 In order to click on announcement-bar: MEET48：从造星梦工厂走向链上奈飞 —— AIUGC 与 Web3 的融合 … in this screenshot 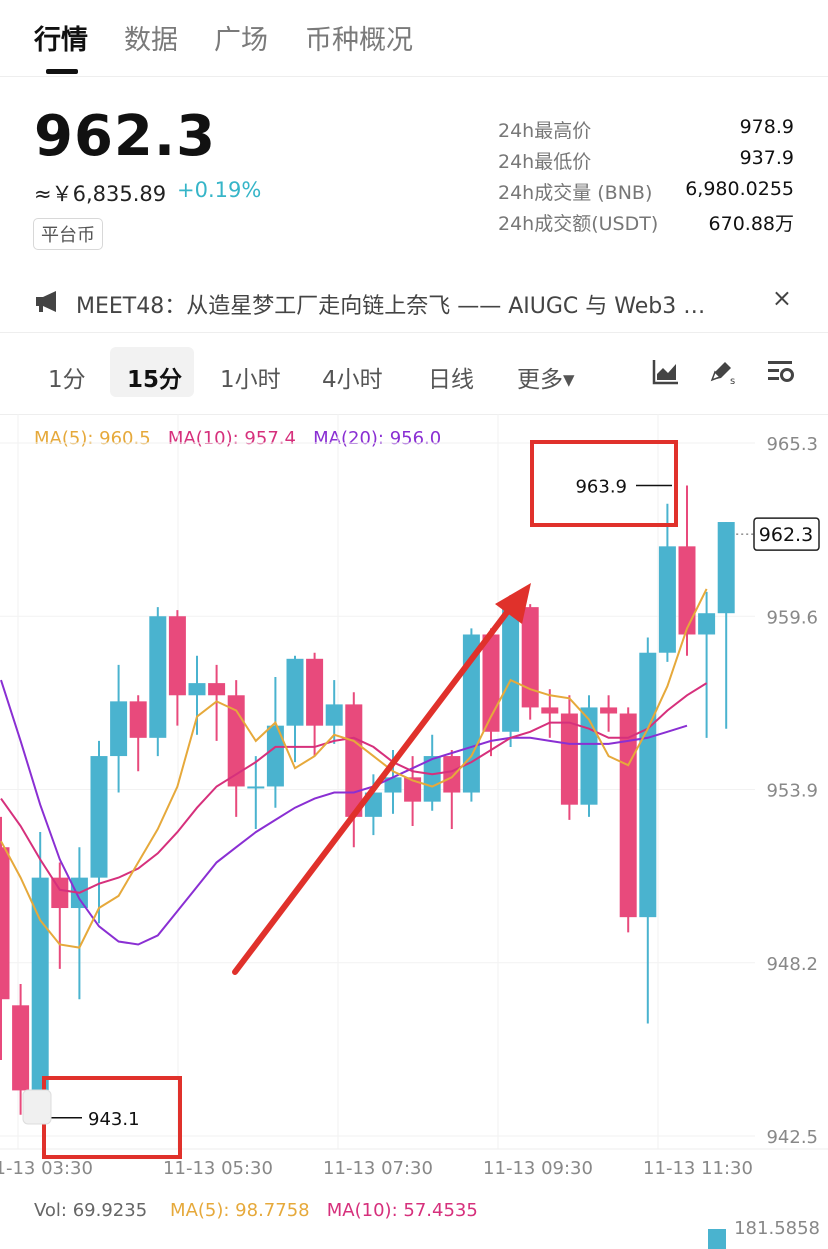, I will do `click(414, 299)`.